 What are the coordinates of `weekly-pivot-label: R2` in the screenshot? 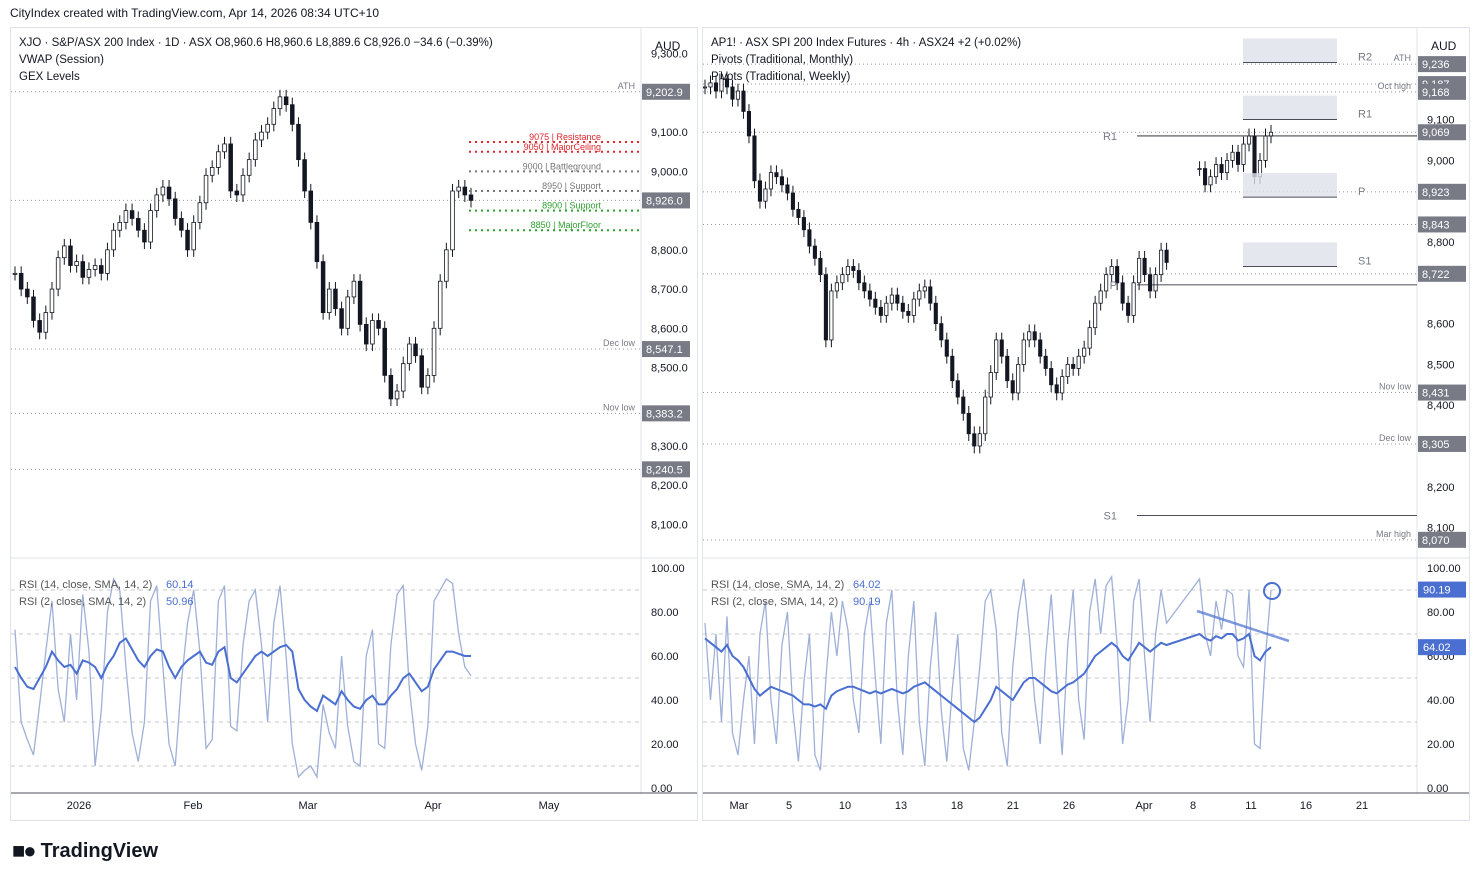 It's located at (1365, 57).